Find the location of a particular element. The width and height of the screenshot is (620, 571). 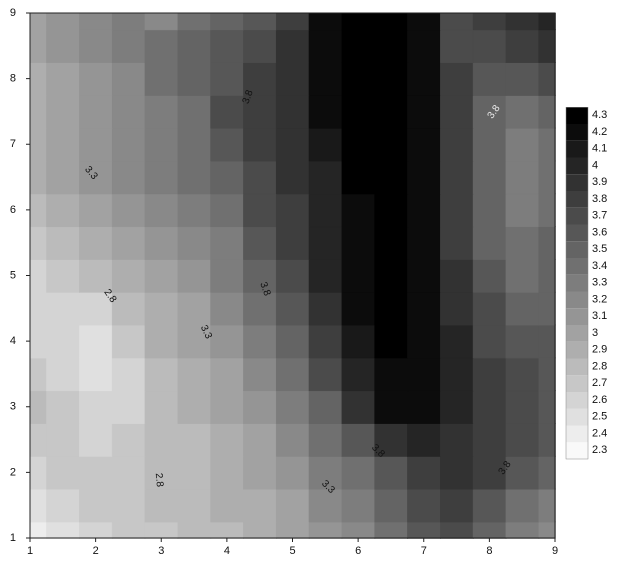

contour-label: 3.3 is located at coordinates (206, 332).